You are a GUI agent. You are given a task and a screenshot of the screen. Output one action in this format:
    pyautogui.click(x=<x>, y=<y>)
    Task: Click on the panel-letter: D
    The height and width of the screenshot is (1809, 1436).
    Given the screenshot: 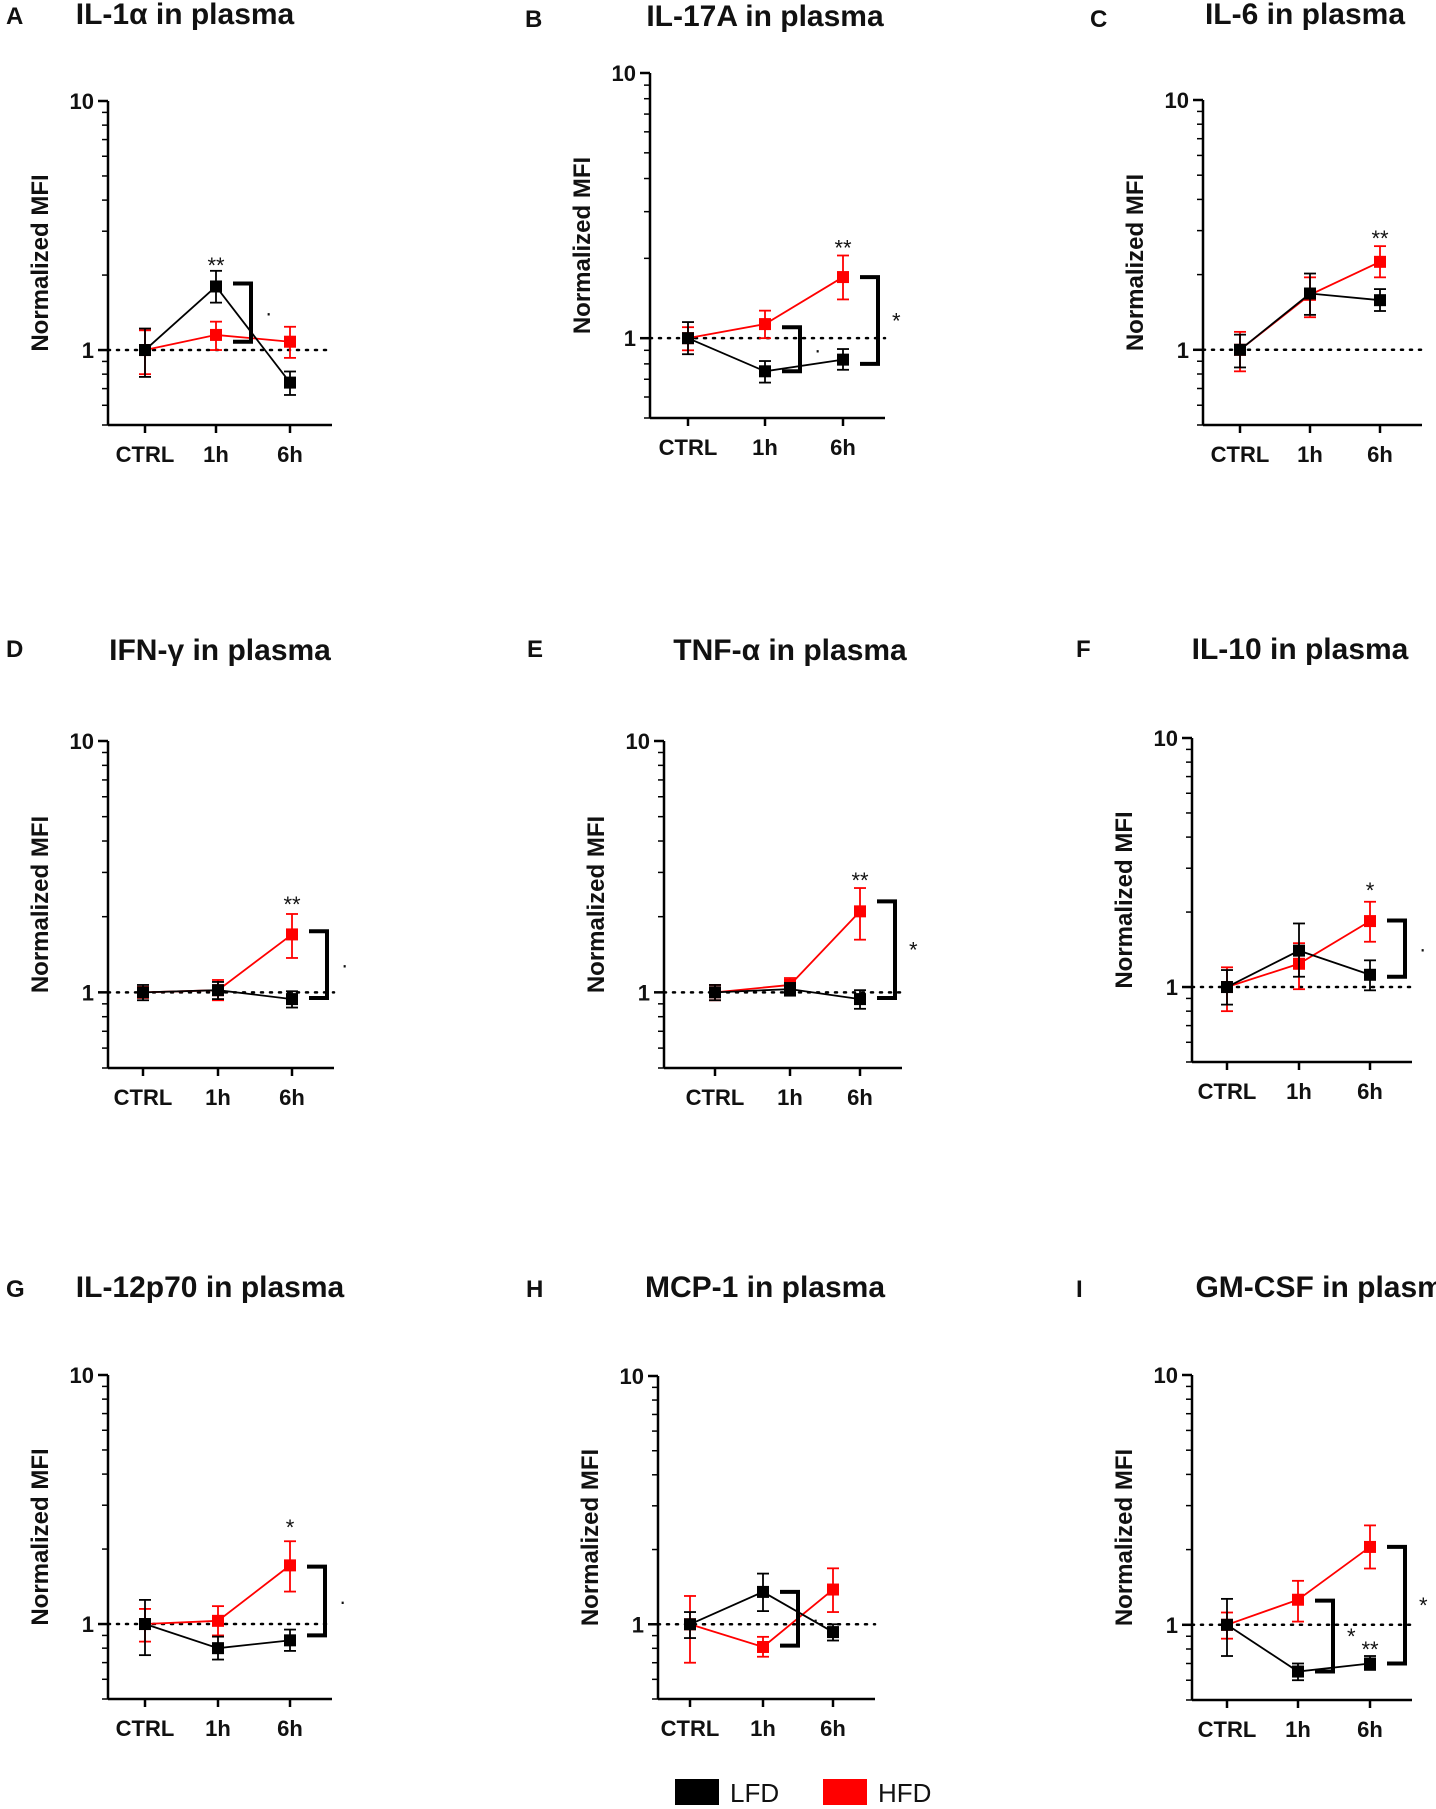 What is the action you would take?
    pyautogui.click(x=14, y=649)
    